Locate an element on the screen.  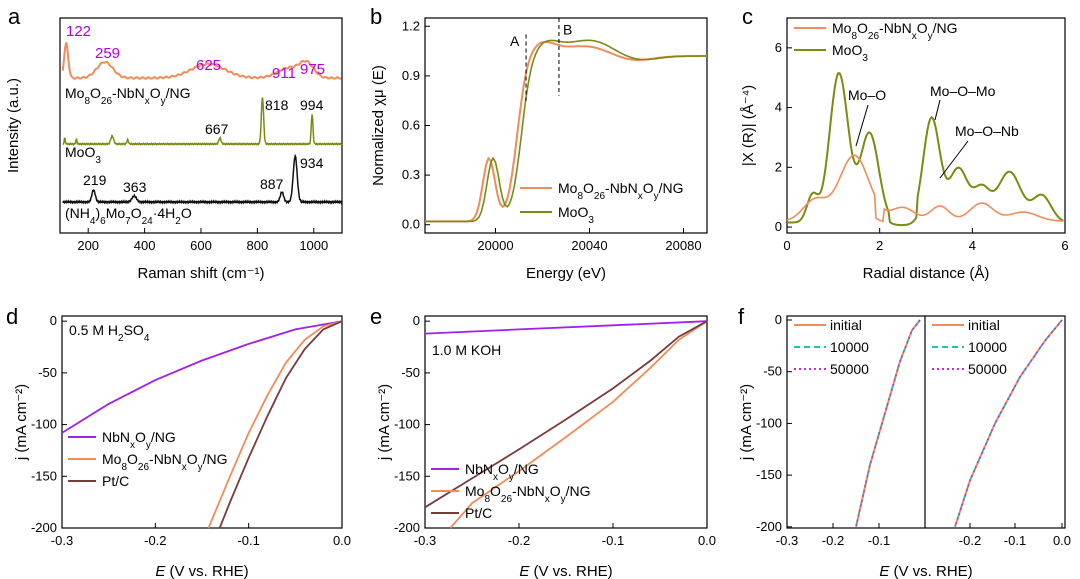
panel-a-series-label-ammonium-part-3: 6 is located at coordinates (103, 221).